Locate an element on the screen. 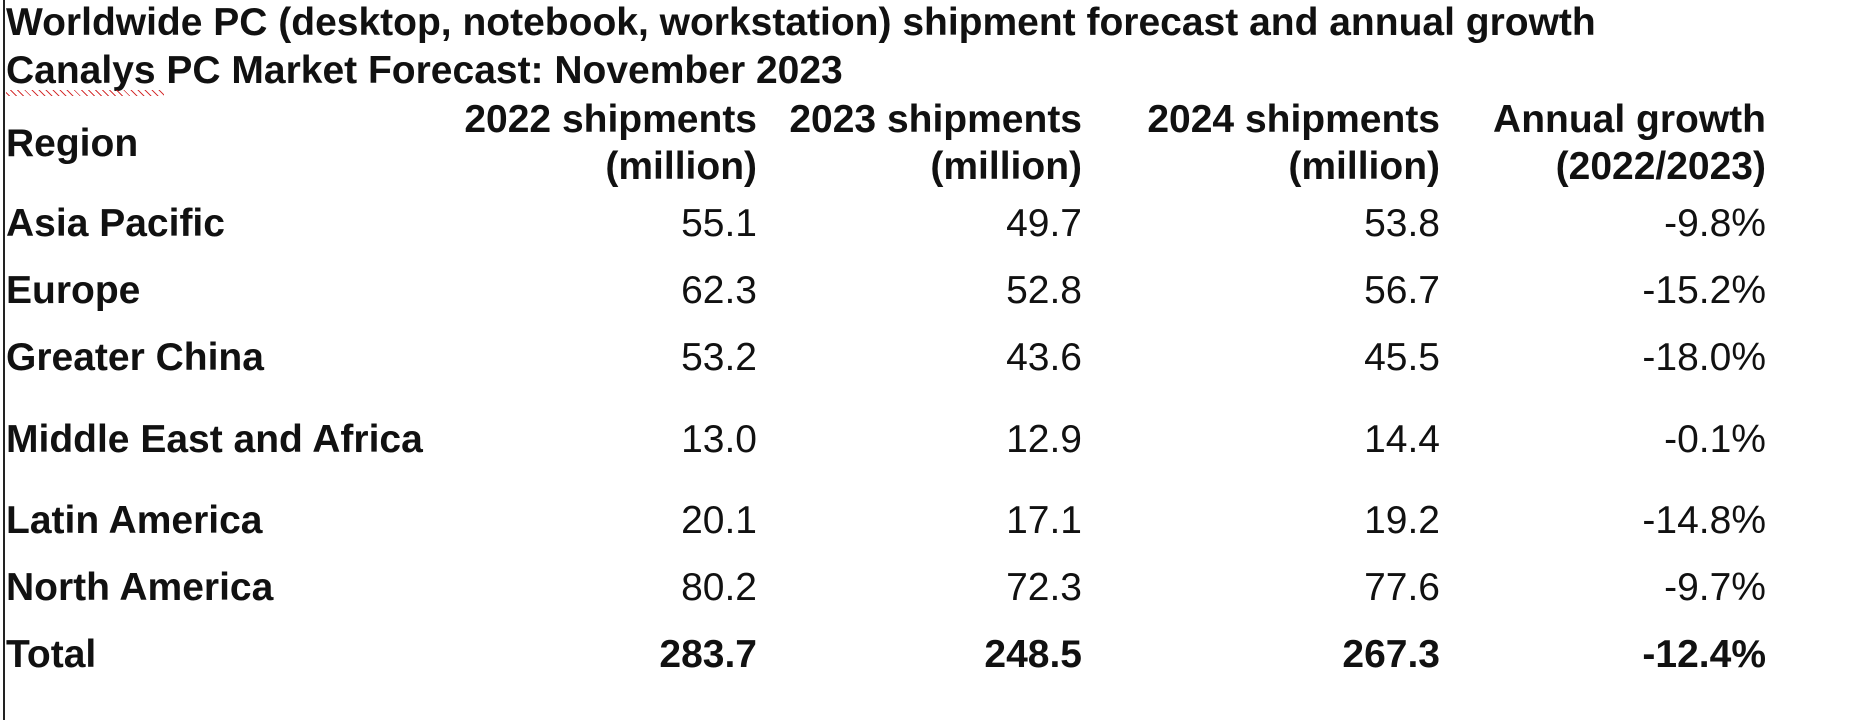  table-row-latin-america: Latin America 20.1 17.1 19.2 -14.8% is located at coordinates (886, 520).